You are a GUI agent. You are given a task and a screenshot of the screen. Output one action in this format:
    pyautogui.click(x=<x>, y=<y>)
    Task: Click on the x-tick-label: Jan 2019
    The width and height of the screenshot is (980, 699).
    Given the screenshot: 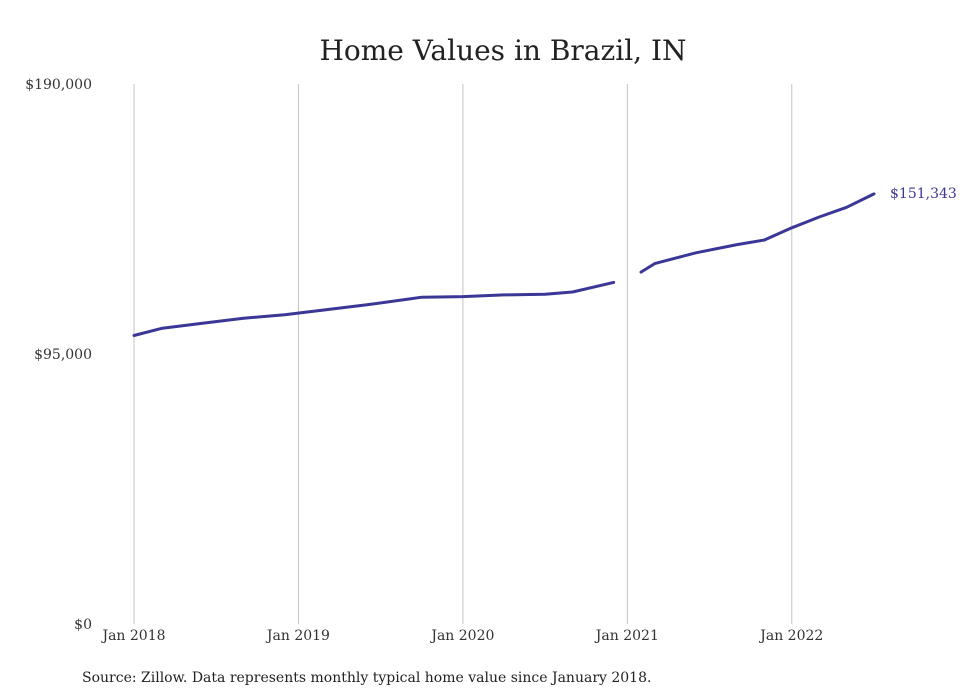 What is the action you would take?
    pyautogui.click(x=297, y=636)
    